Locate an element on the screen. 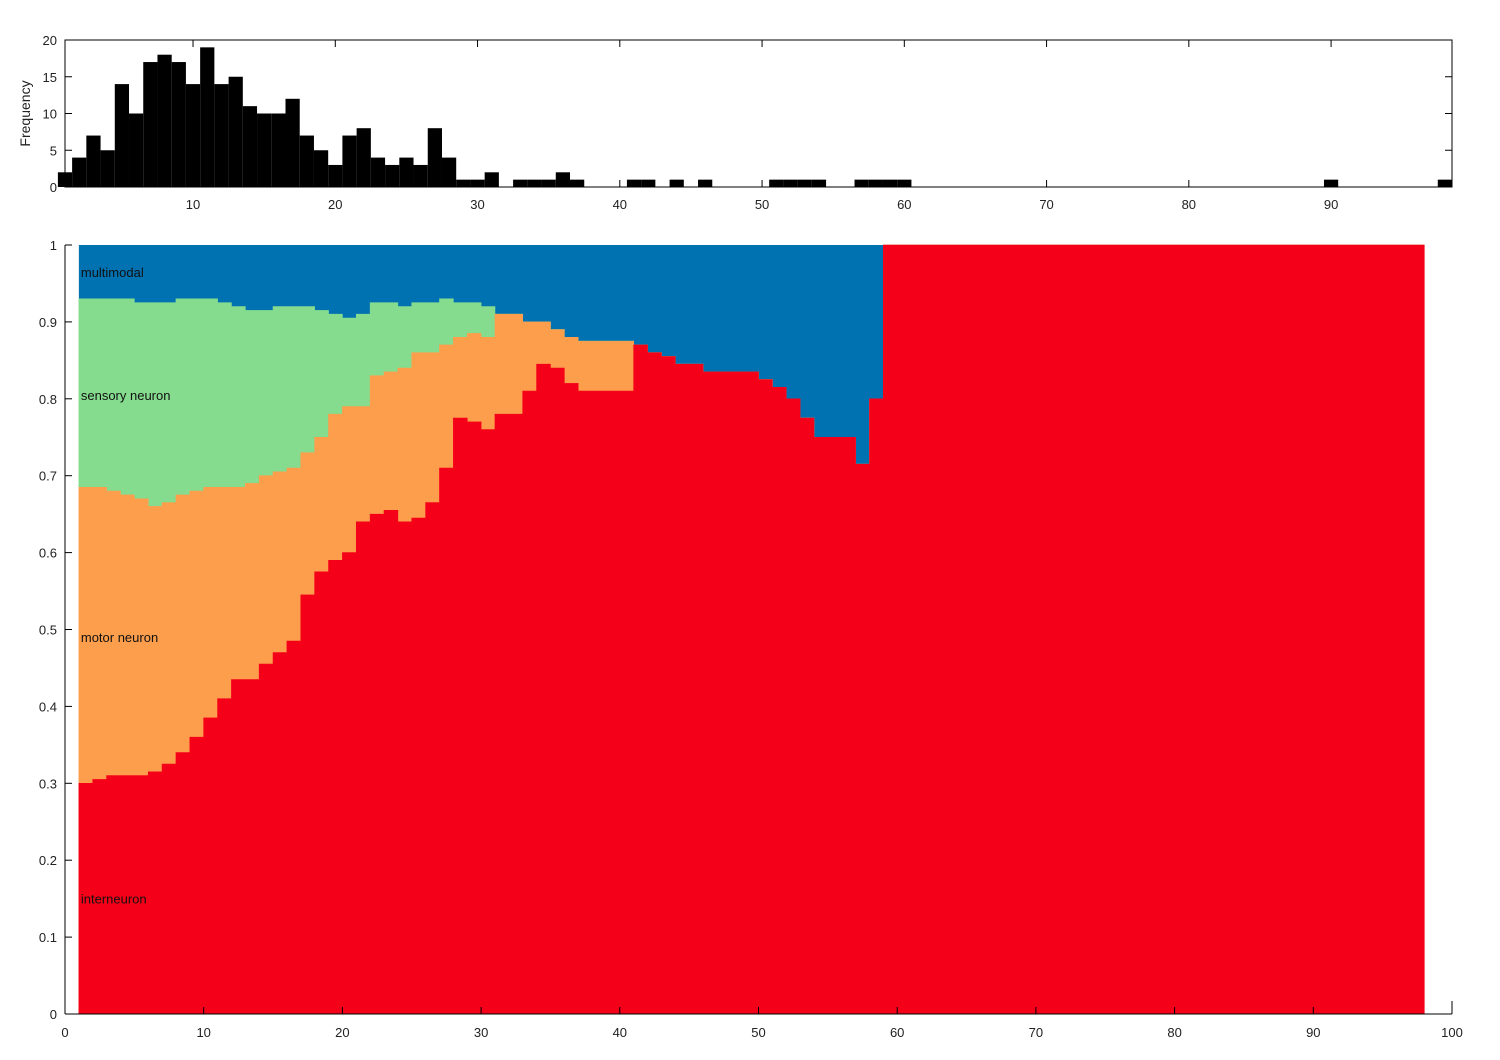  area-x-tick-label: 10 is located at coordinates (203, 1032).